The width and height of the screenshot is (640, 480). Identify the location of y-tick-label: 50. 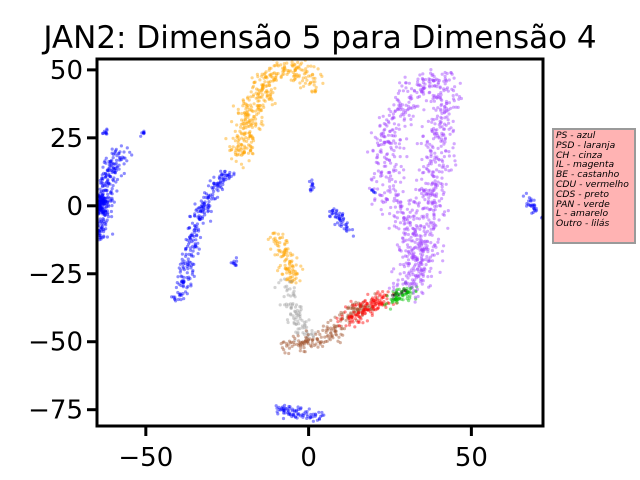
(66, 71).